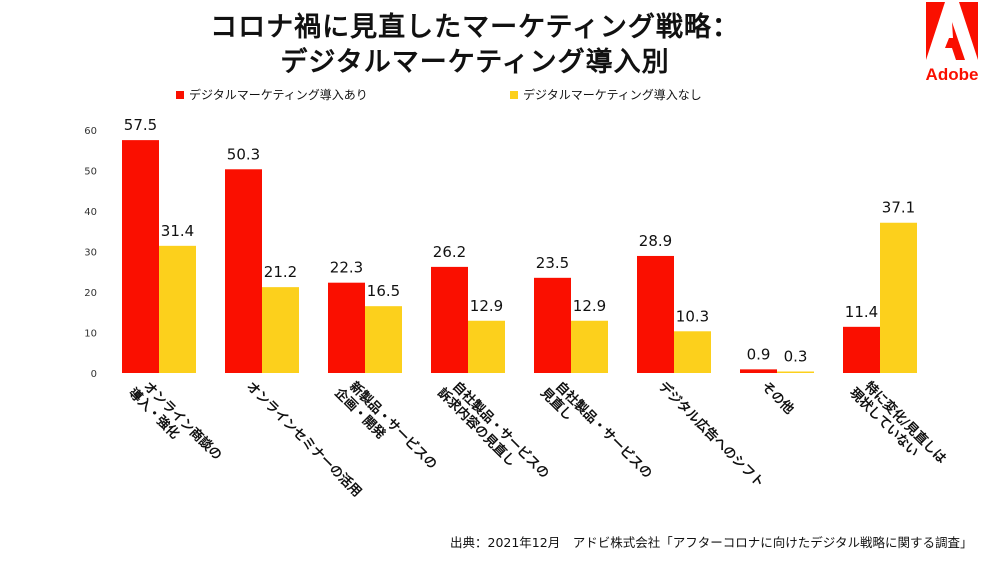  I want to click on legend-swatch-yellow, so click(514, 94).